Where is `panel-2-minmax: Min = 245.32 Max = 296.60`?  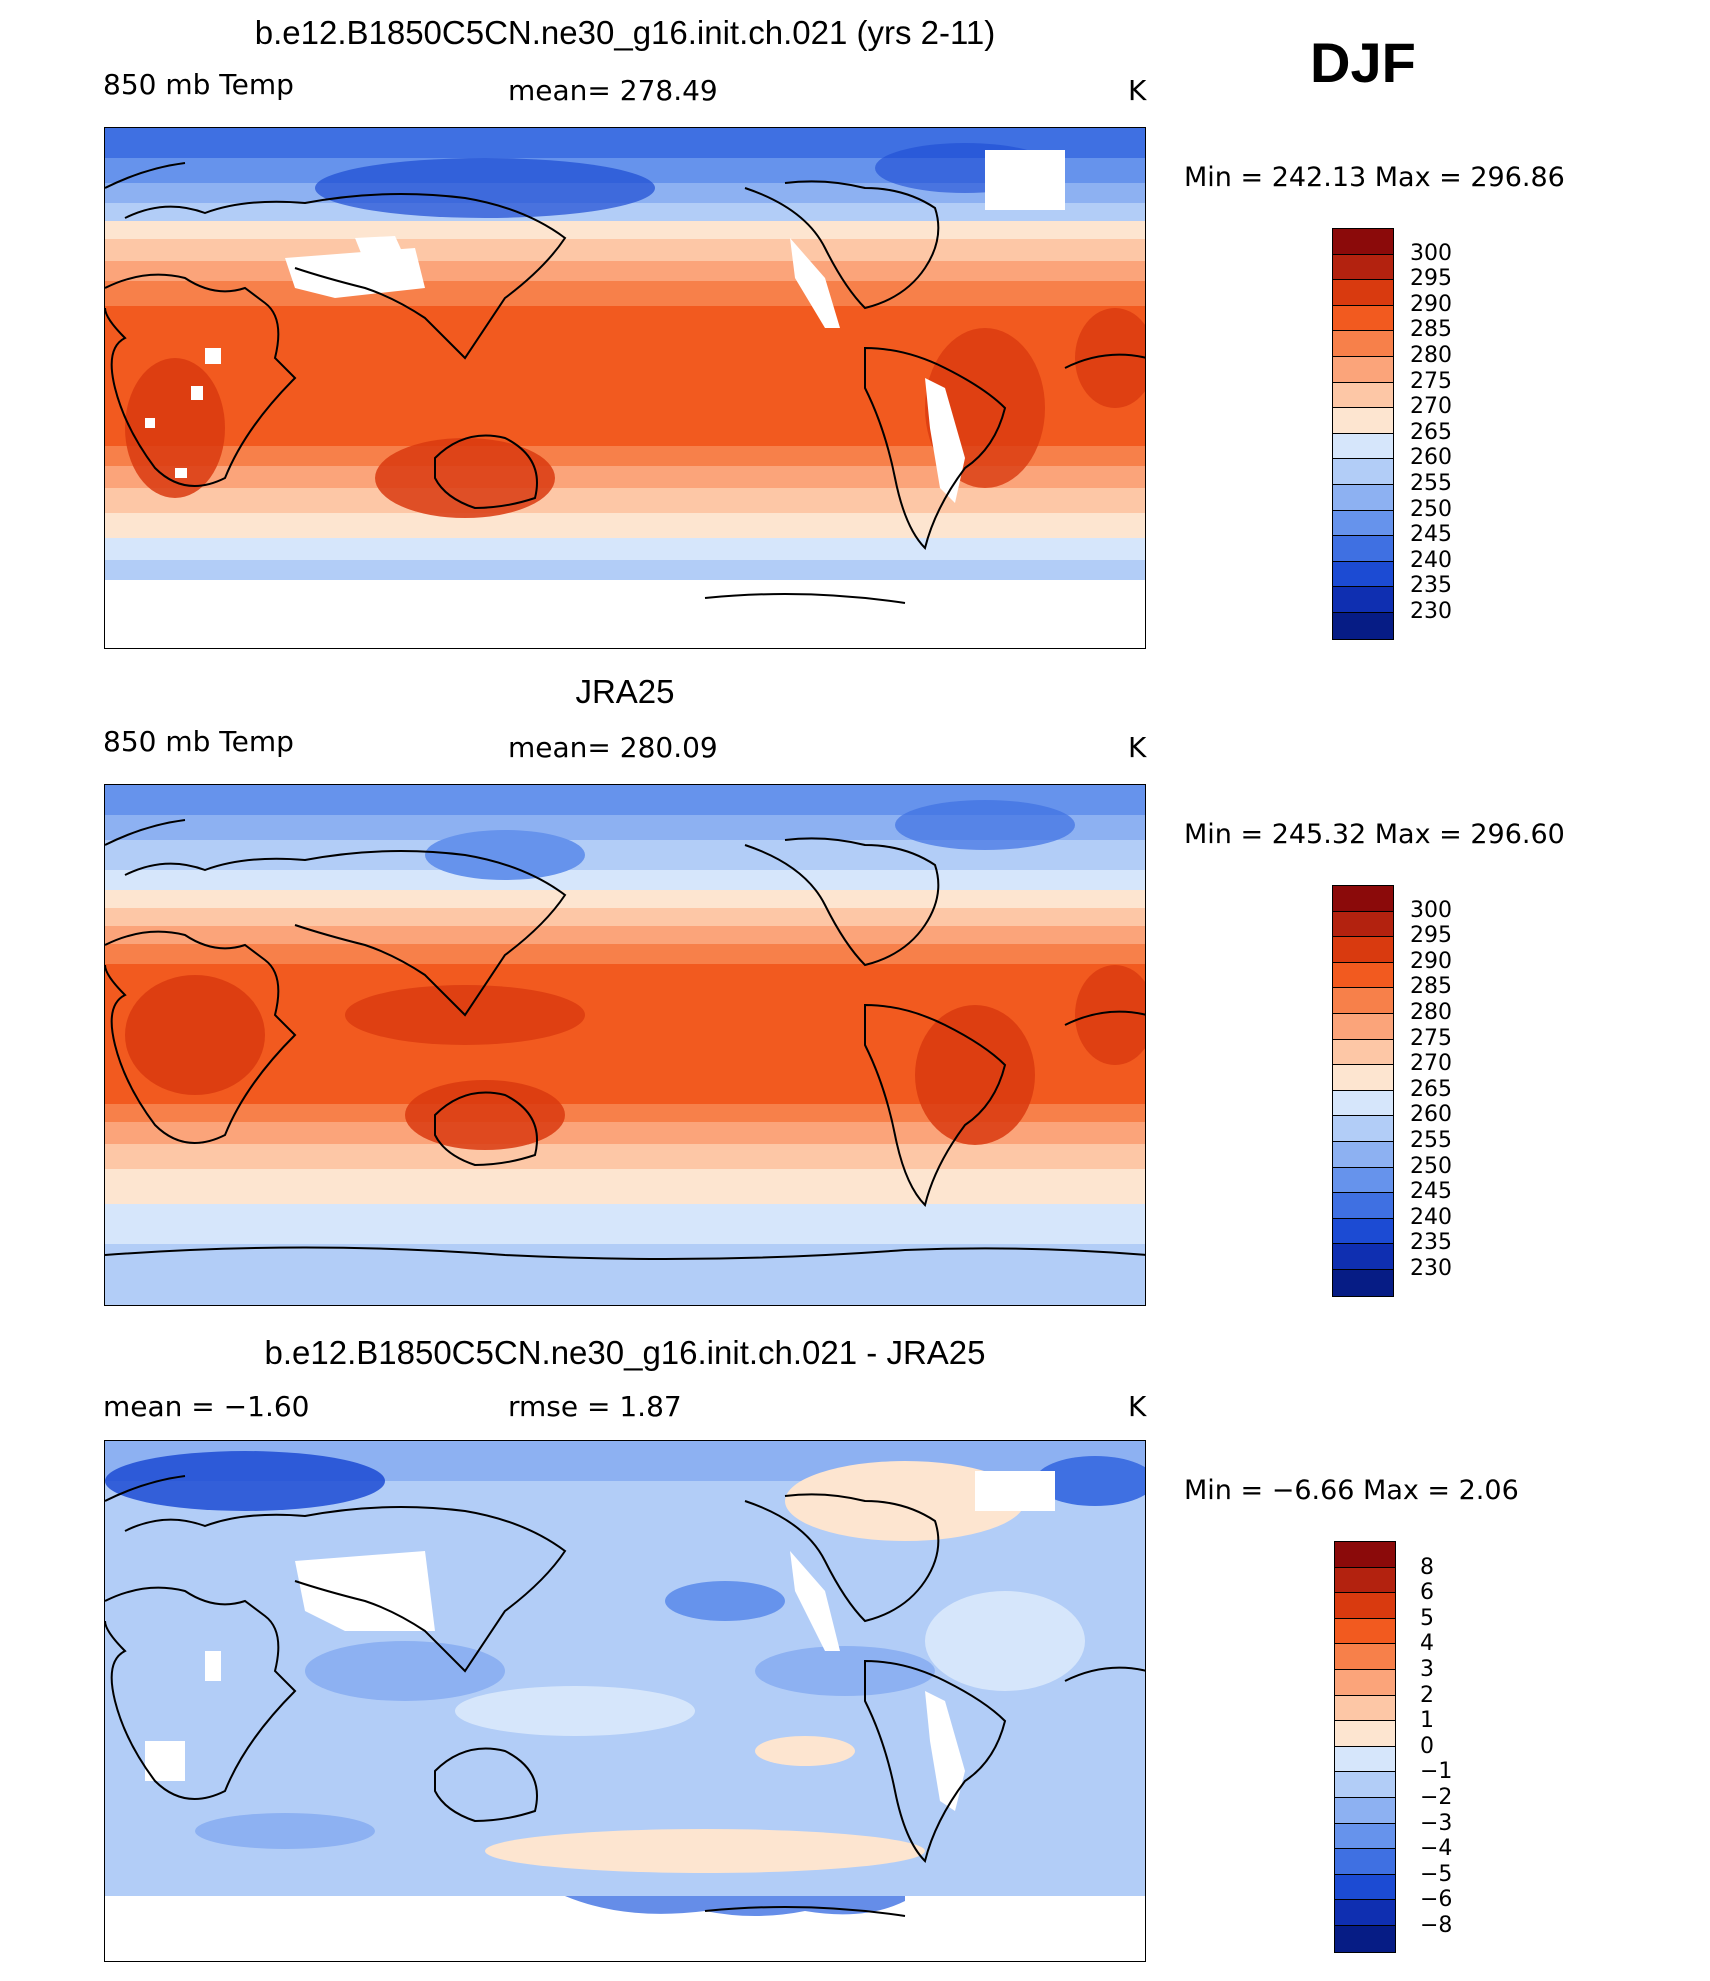
panel-2-minmax: Min = 245.32 Max = 296.60 is located at coordinates (1374, 834).